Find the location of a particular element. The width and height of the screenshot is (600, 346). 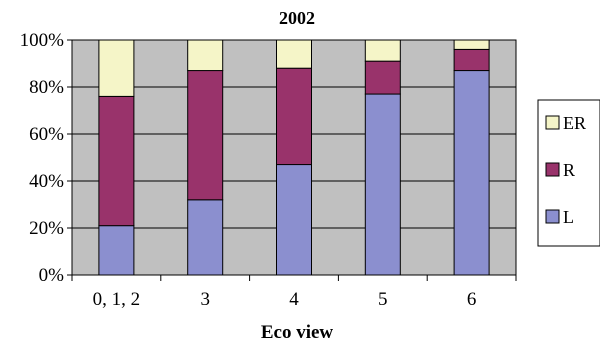

legend-swatch-r is located at coordinates (552, 169).